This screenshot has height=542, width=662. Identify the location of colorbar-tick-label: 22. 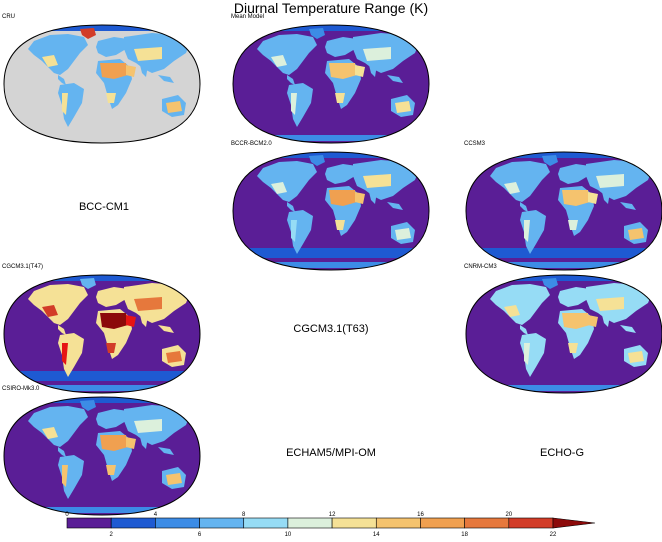
(553, 535).